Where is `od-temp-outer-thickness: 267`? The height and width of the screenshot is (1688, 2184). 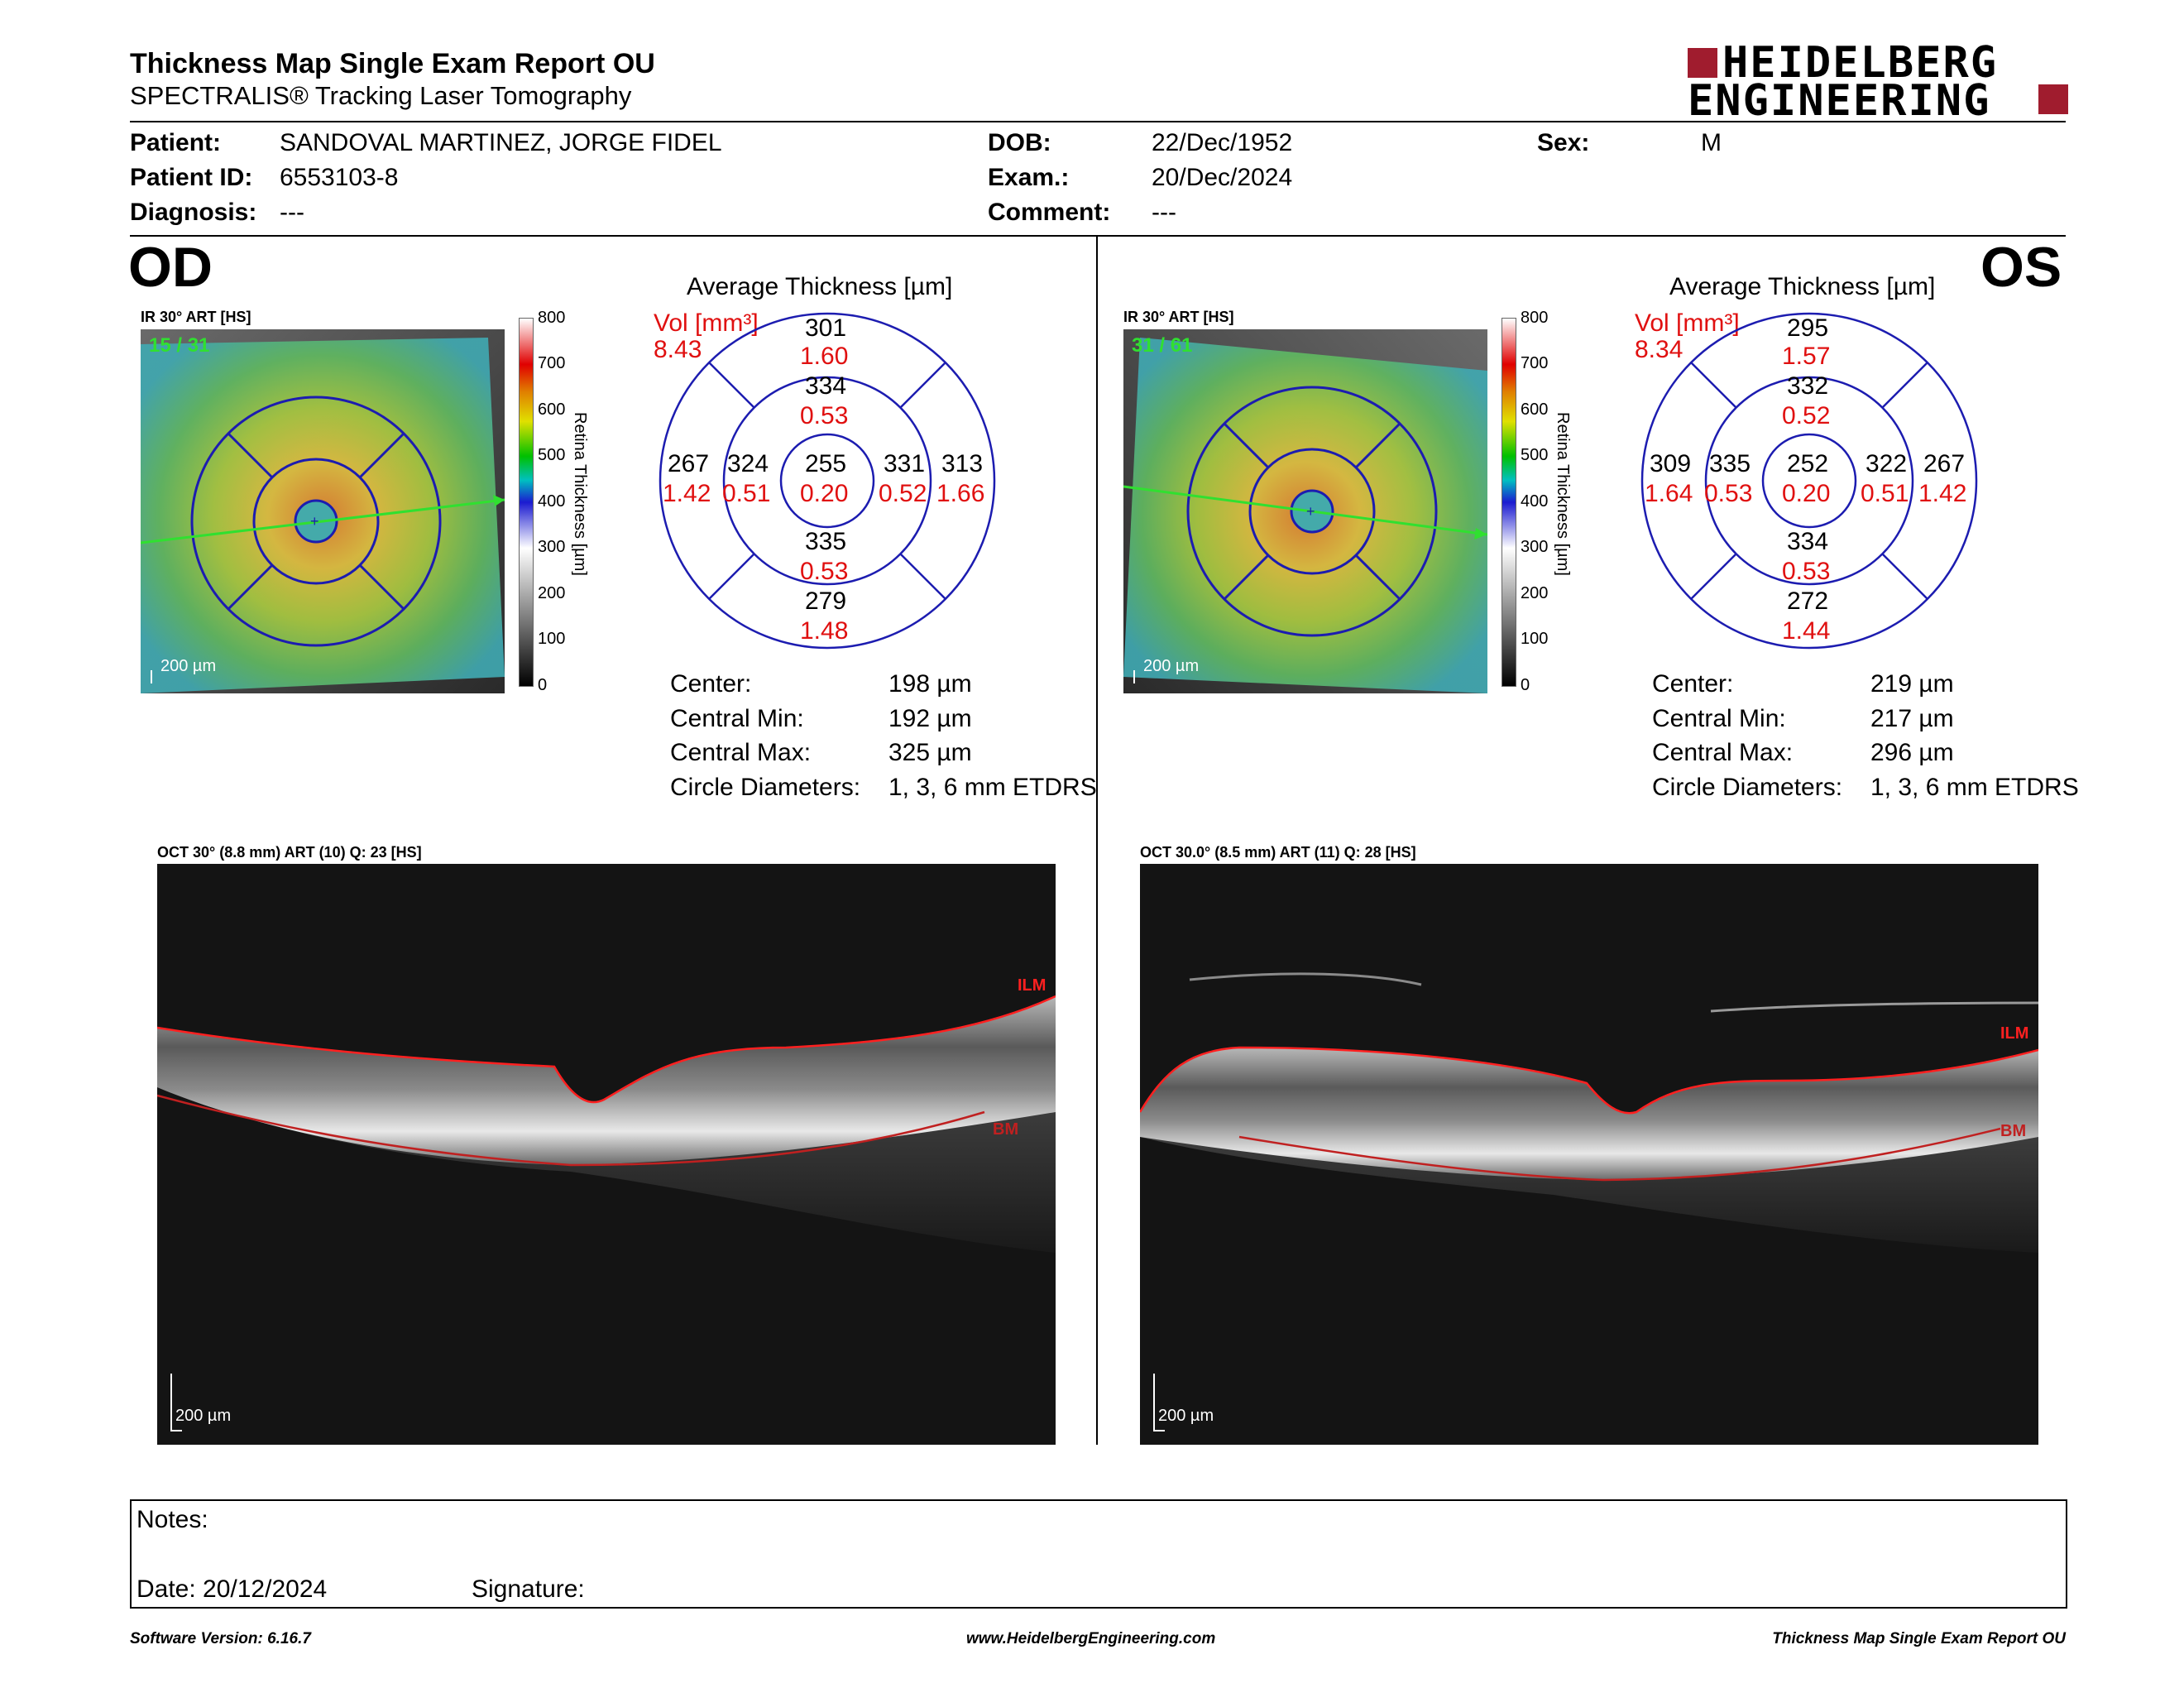 od-temp-outer-thickness: 267 is located at coordinates (689, 463).